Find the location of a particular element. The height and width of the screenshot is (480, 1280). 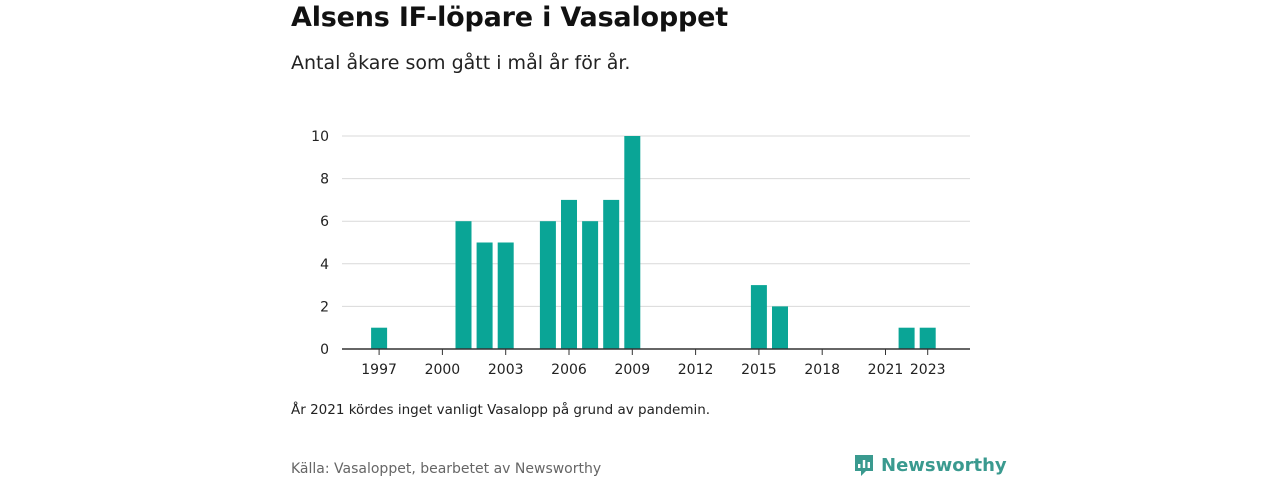

brand-logo: Newsworthy is located at coordinates (930, 465).